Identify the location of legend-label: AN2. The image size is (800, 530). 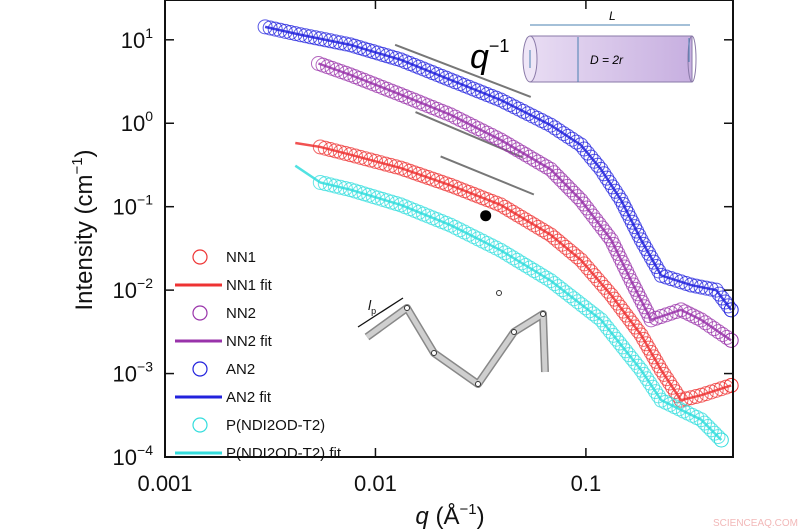
(240, 369).